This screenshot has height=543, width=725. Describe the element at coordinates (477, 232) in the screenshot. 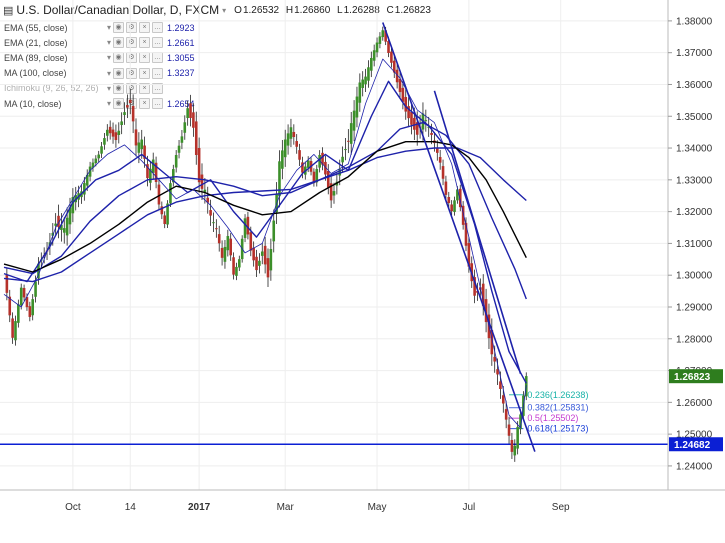

I see `trendline` at that location.